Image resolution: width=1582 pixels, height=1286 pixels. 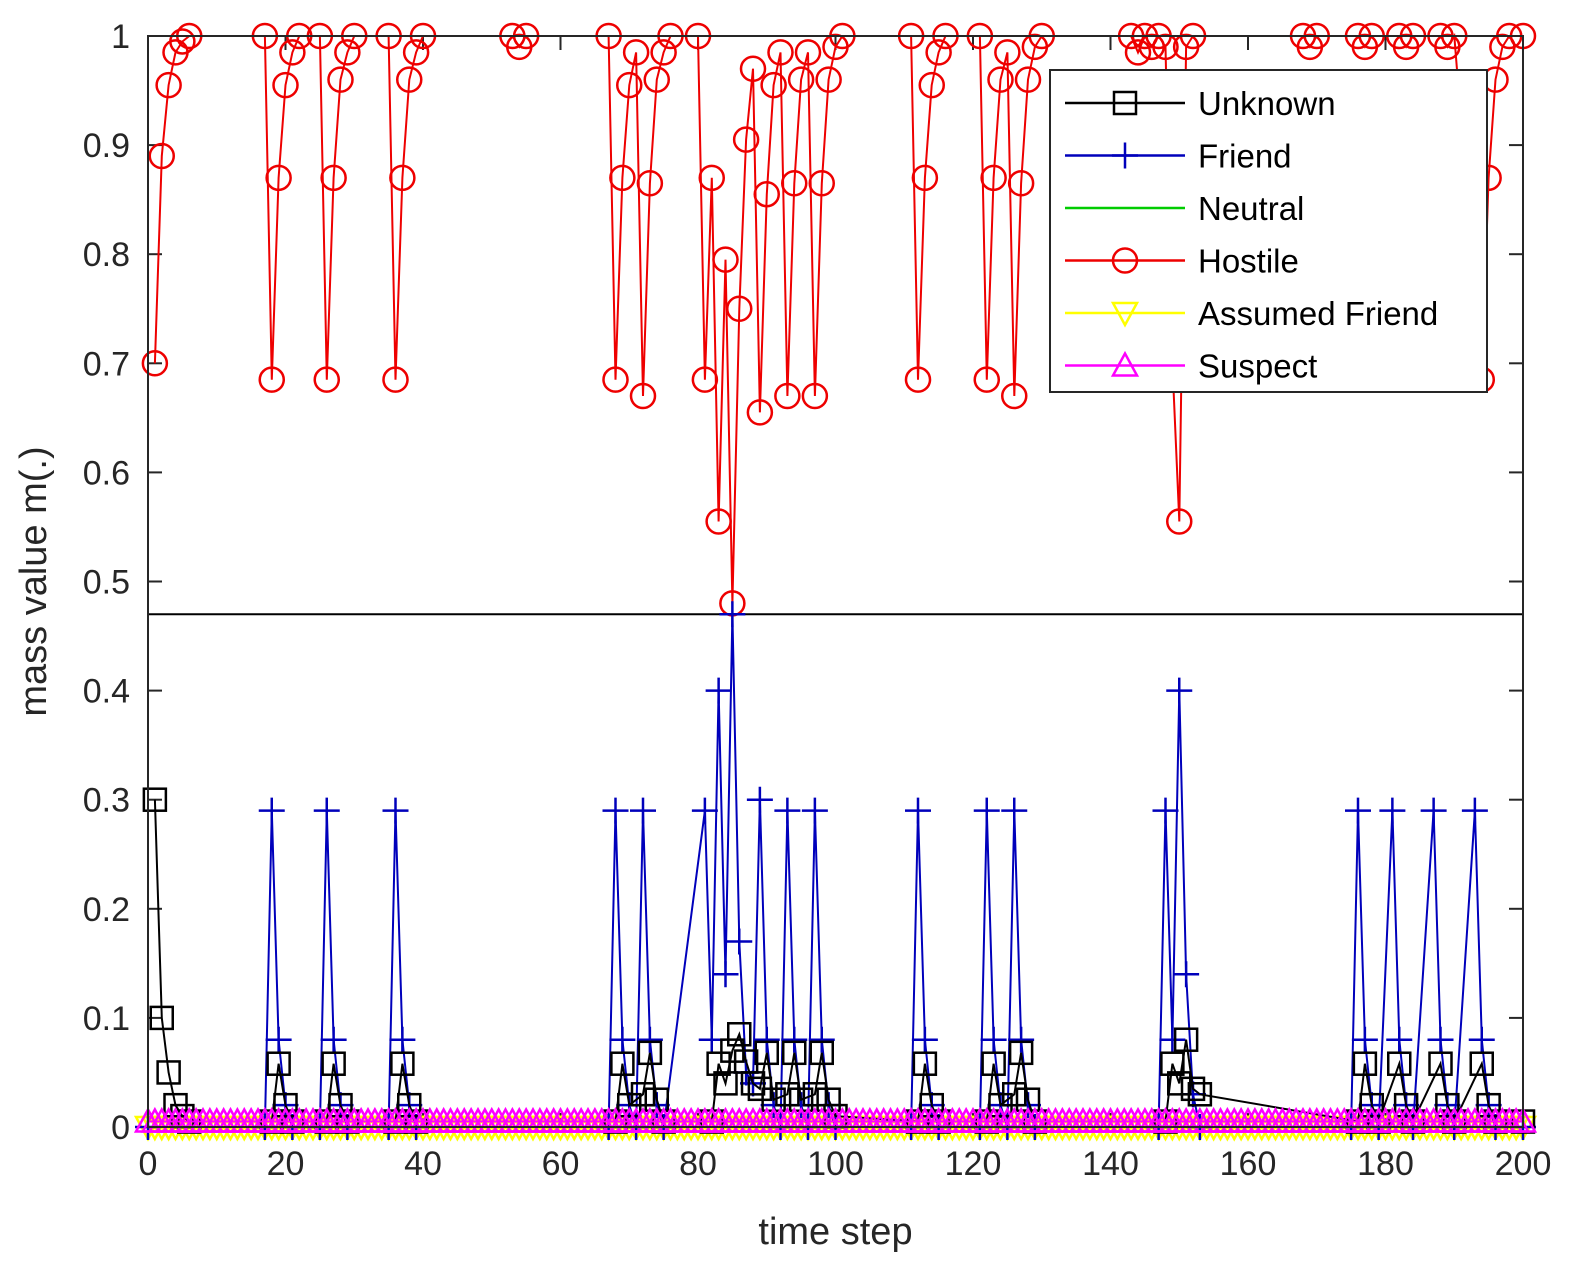 I want to click on legend-marker-assumed-friend, so click(x=1125, y=314).